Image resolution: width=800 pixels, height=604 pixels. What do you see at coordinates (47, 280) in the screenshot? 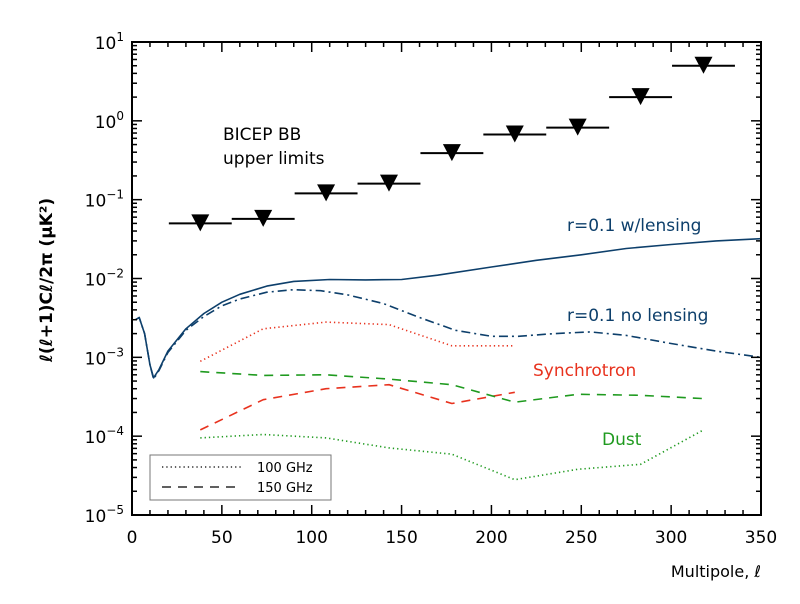
I see `y-axis-label: ℓ(ℓ+1)Cℓ/2π (μK²)` at bounding box center [47, 280].